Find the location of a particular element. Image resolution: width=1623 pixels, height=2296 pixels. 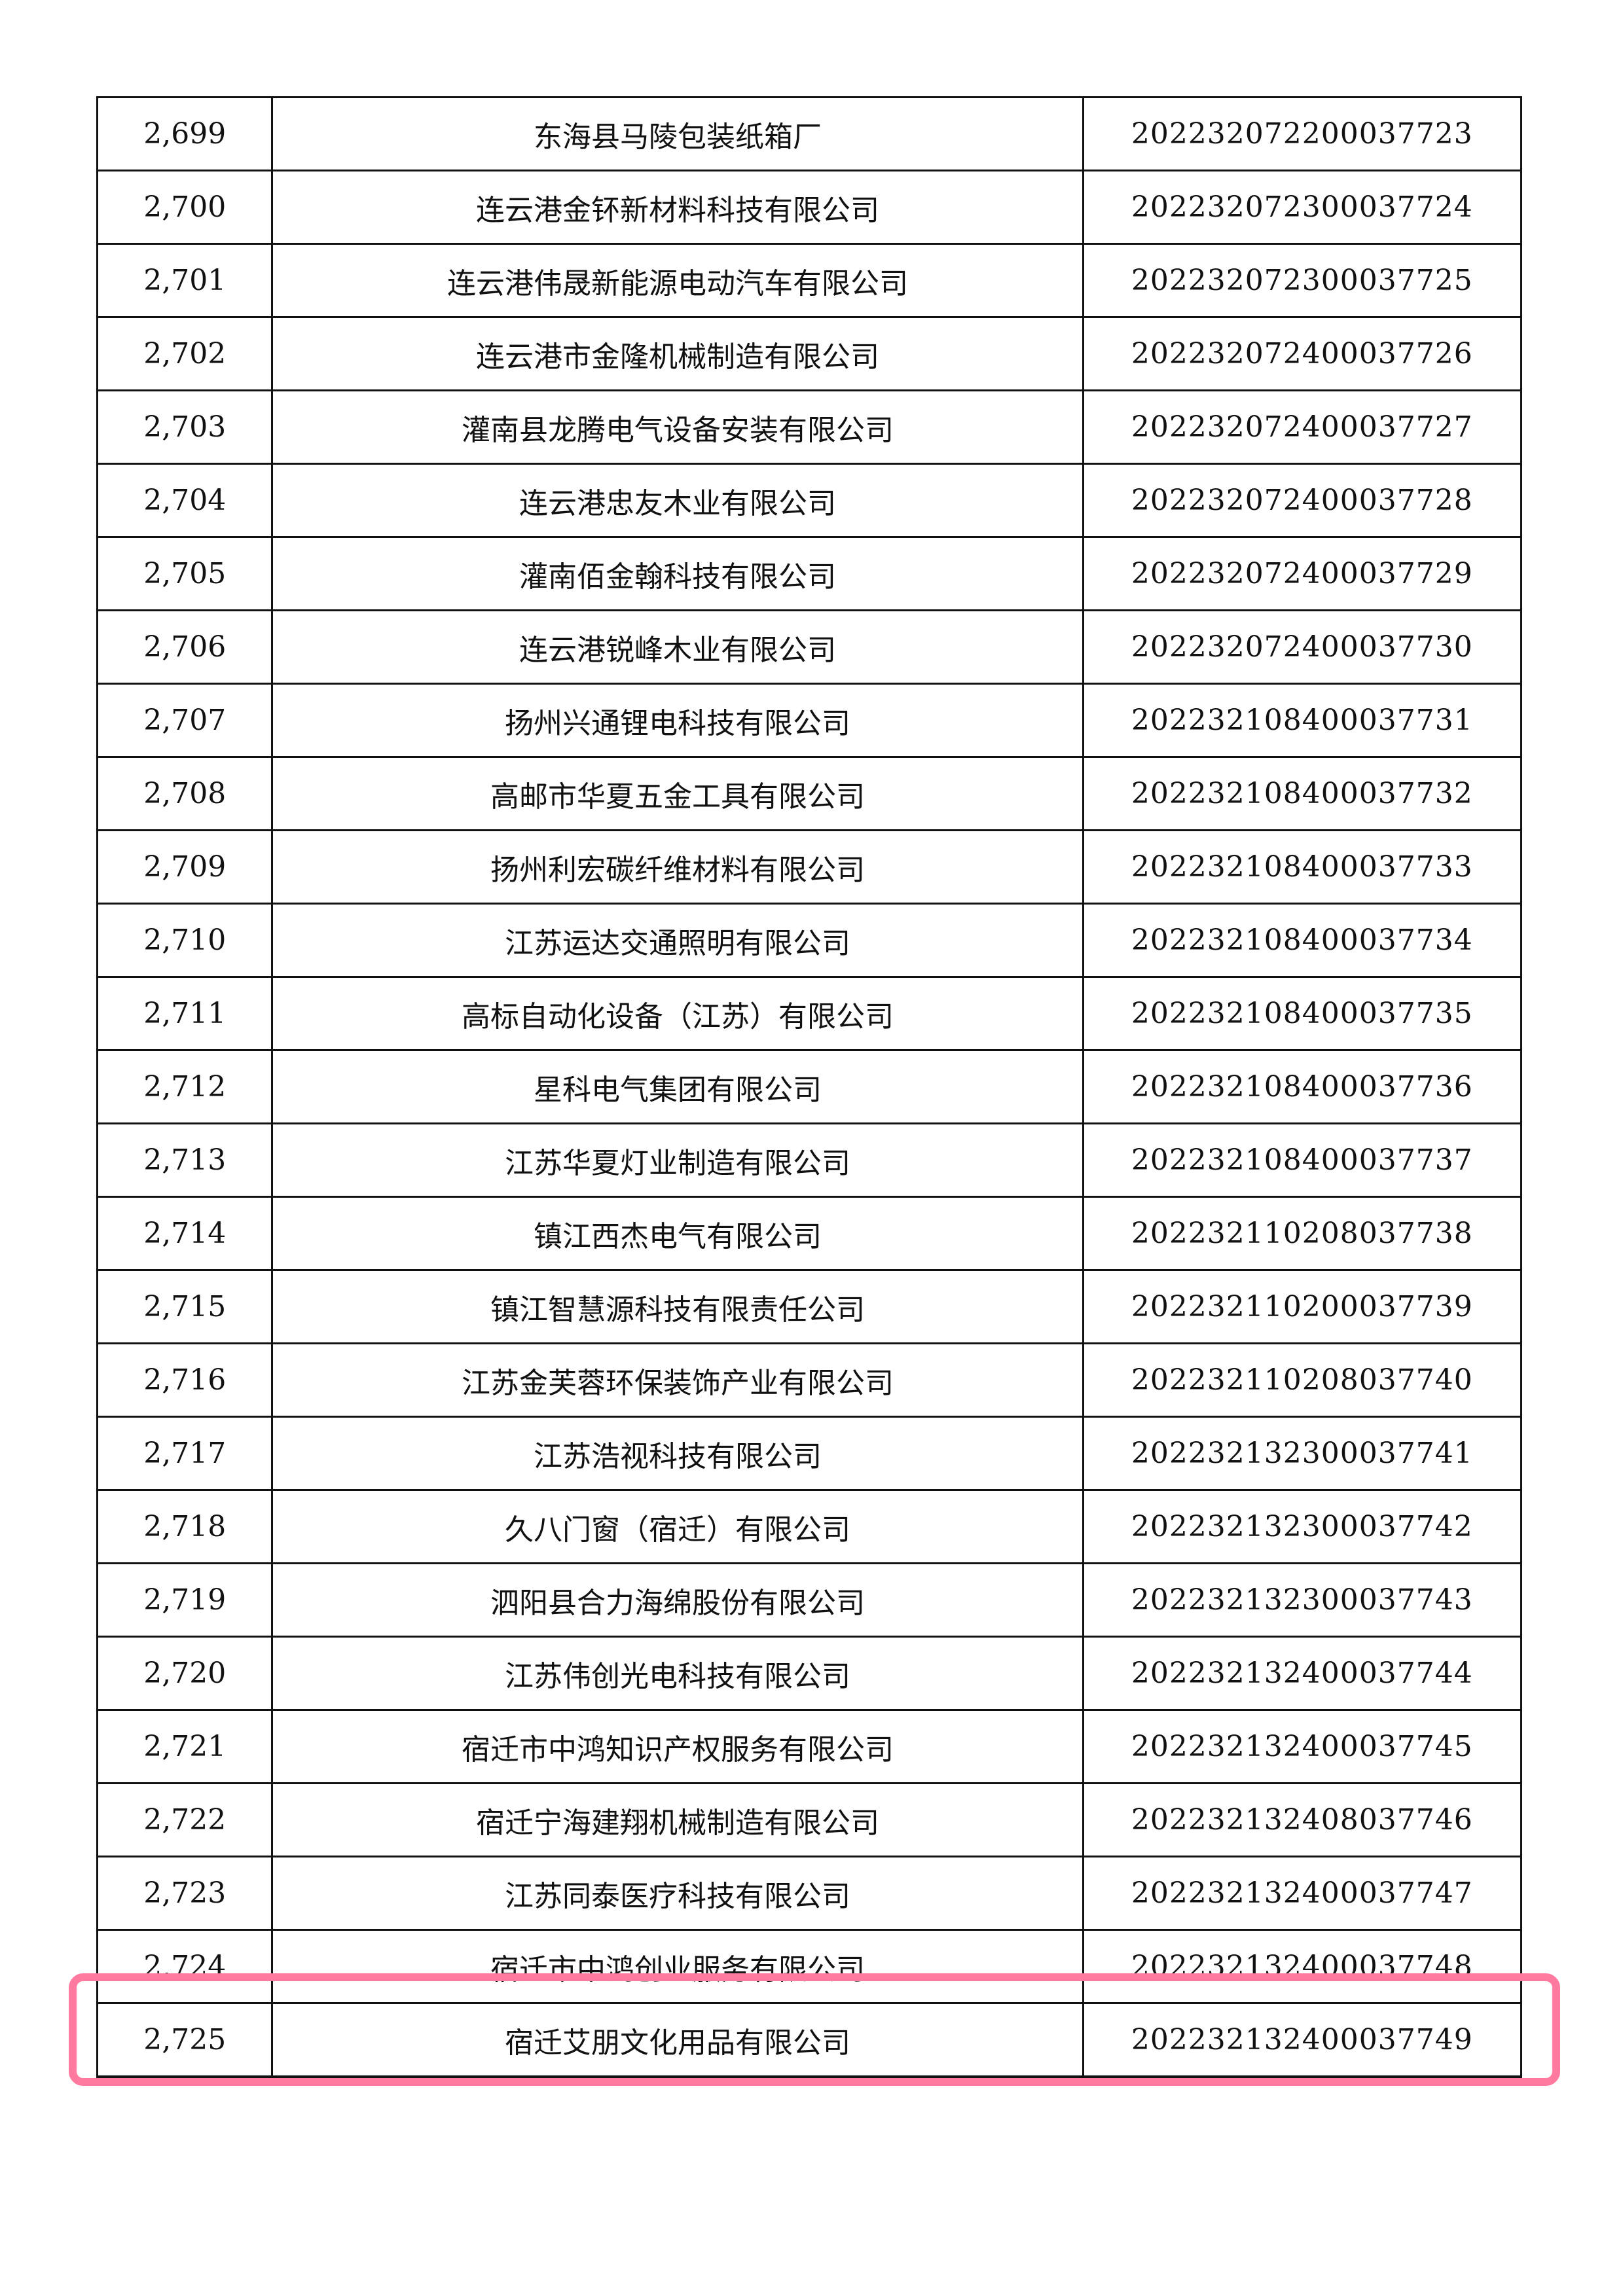

registration-code: 202232132400037745 is located at coordinates (1302, 1746).